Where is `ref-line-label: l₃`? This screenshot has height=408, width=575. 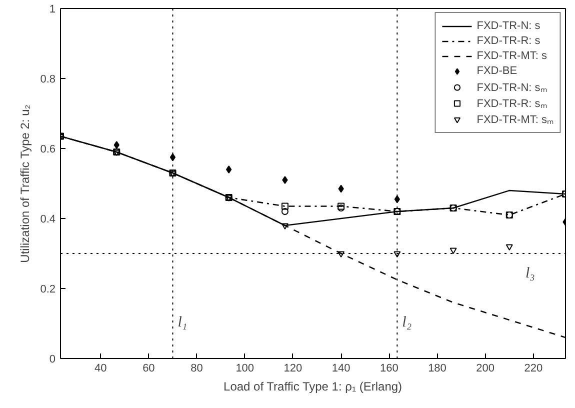 ref-line-label: l₃ is located at coordinates (530, 274).